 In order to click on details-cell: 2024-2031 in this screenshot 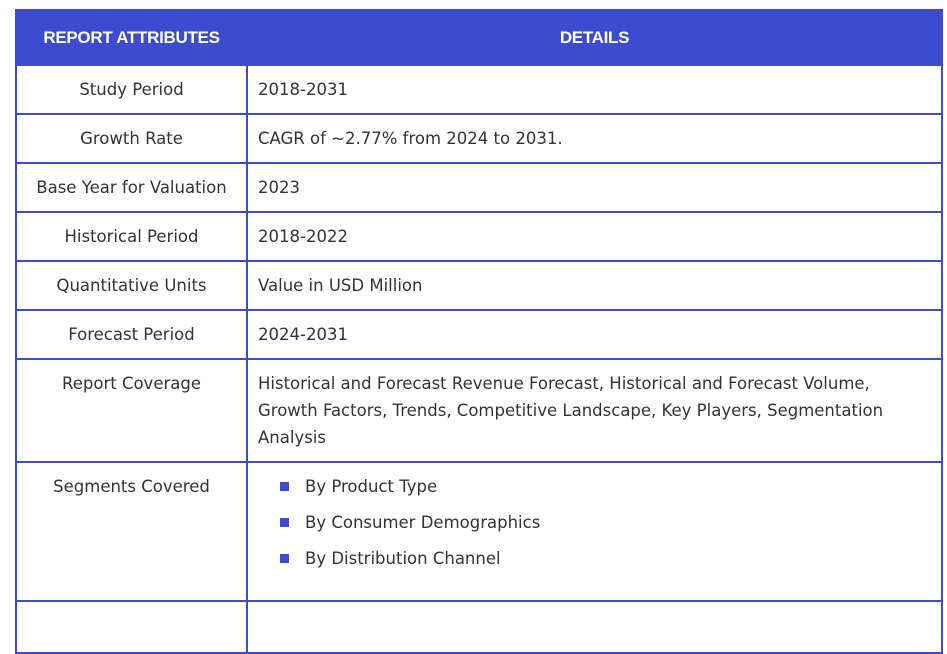, I will do `click(594, 334)`.